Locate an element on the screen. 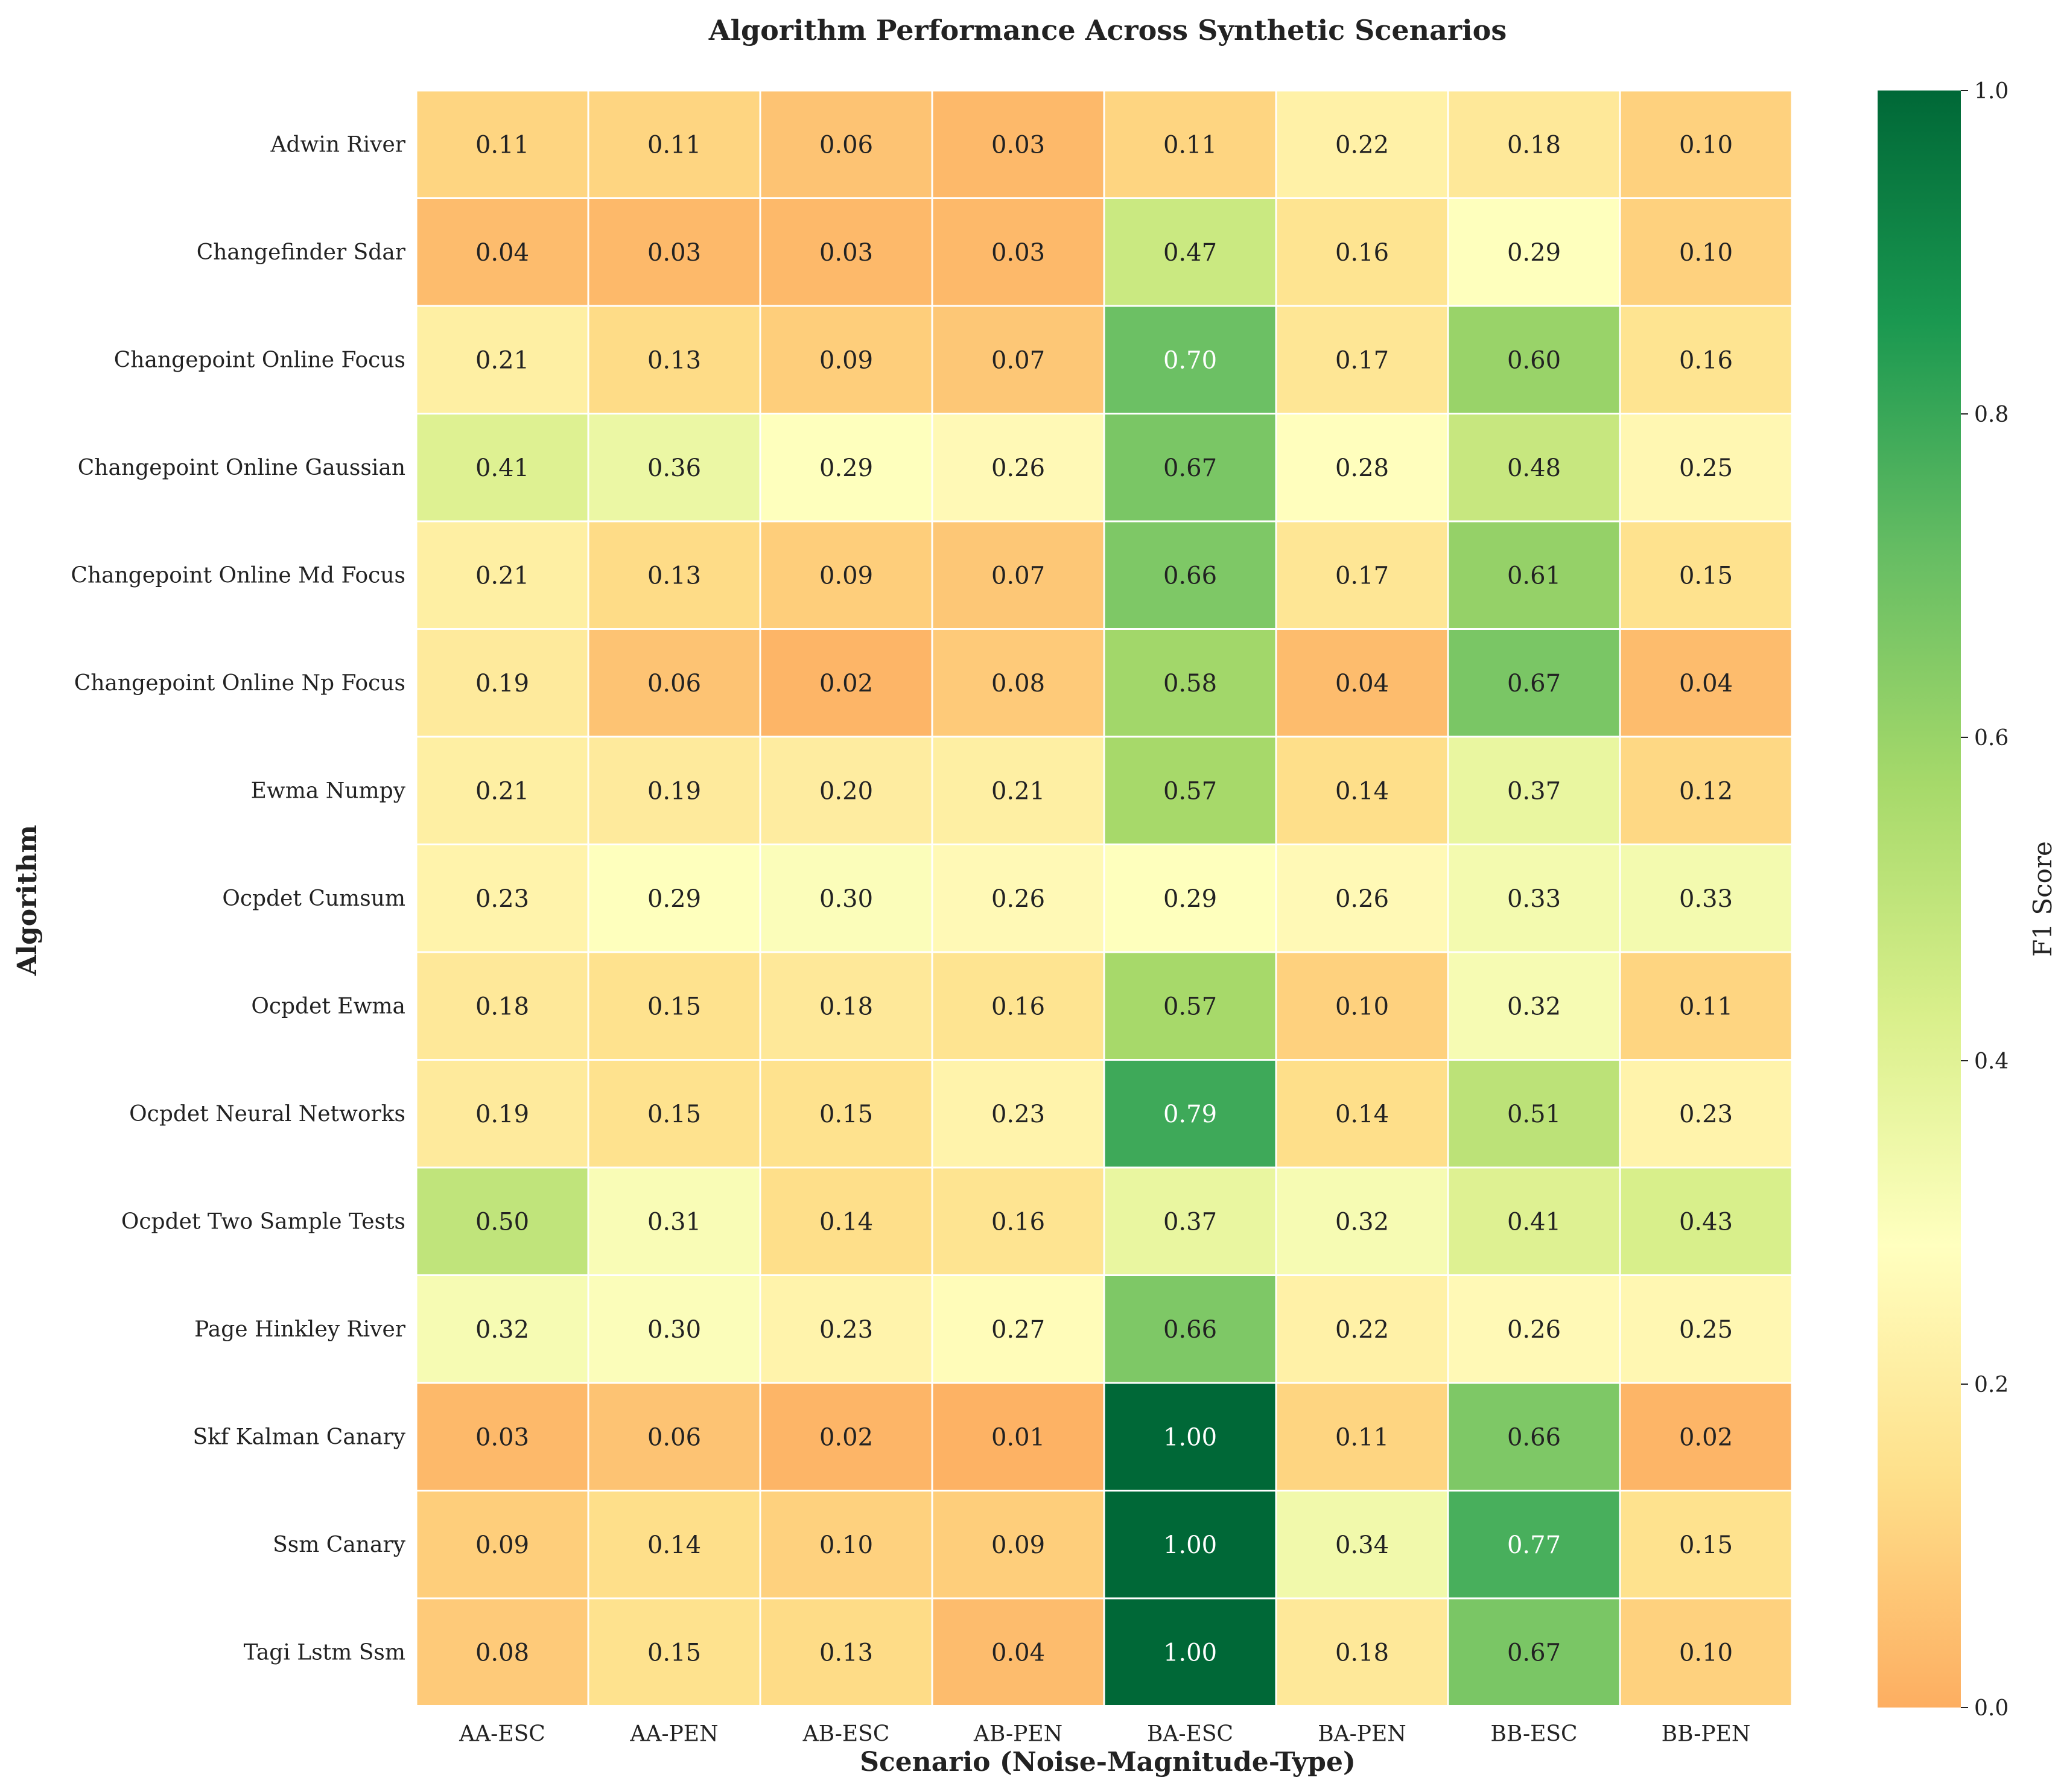 The image size is (2058, 1792). row-label: Page Hinkley River is located at coordinates (300, 1329).